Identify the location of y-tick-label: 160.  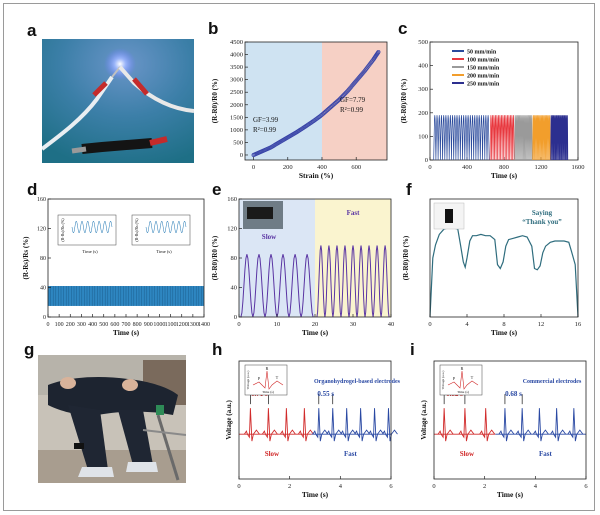
(232, 199).